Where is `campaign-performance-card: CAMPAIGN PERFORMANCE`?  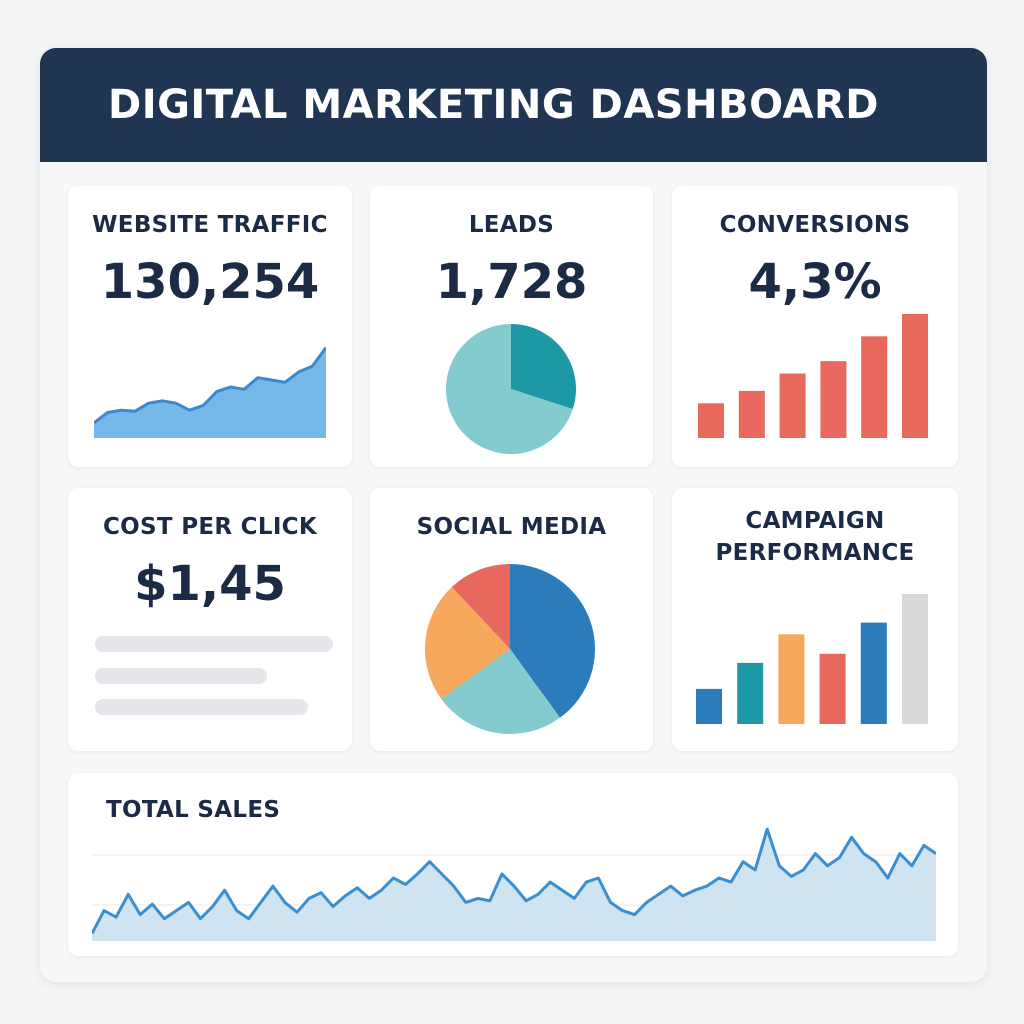
campaign-performance-card: CAMPAIGN PERFORMANCE is located at coordinates (815, 619).